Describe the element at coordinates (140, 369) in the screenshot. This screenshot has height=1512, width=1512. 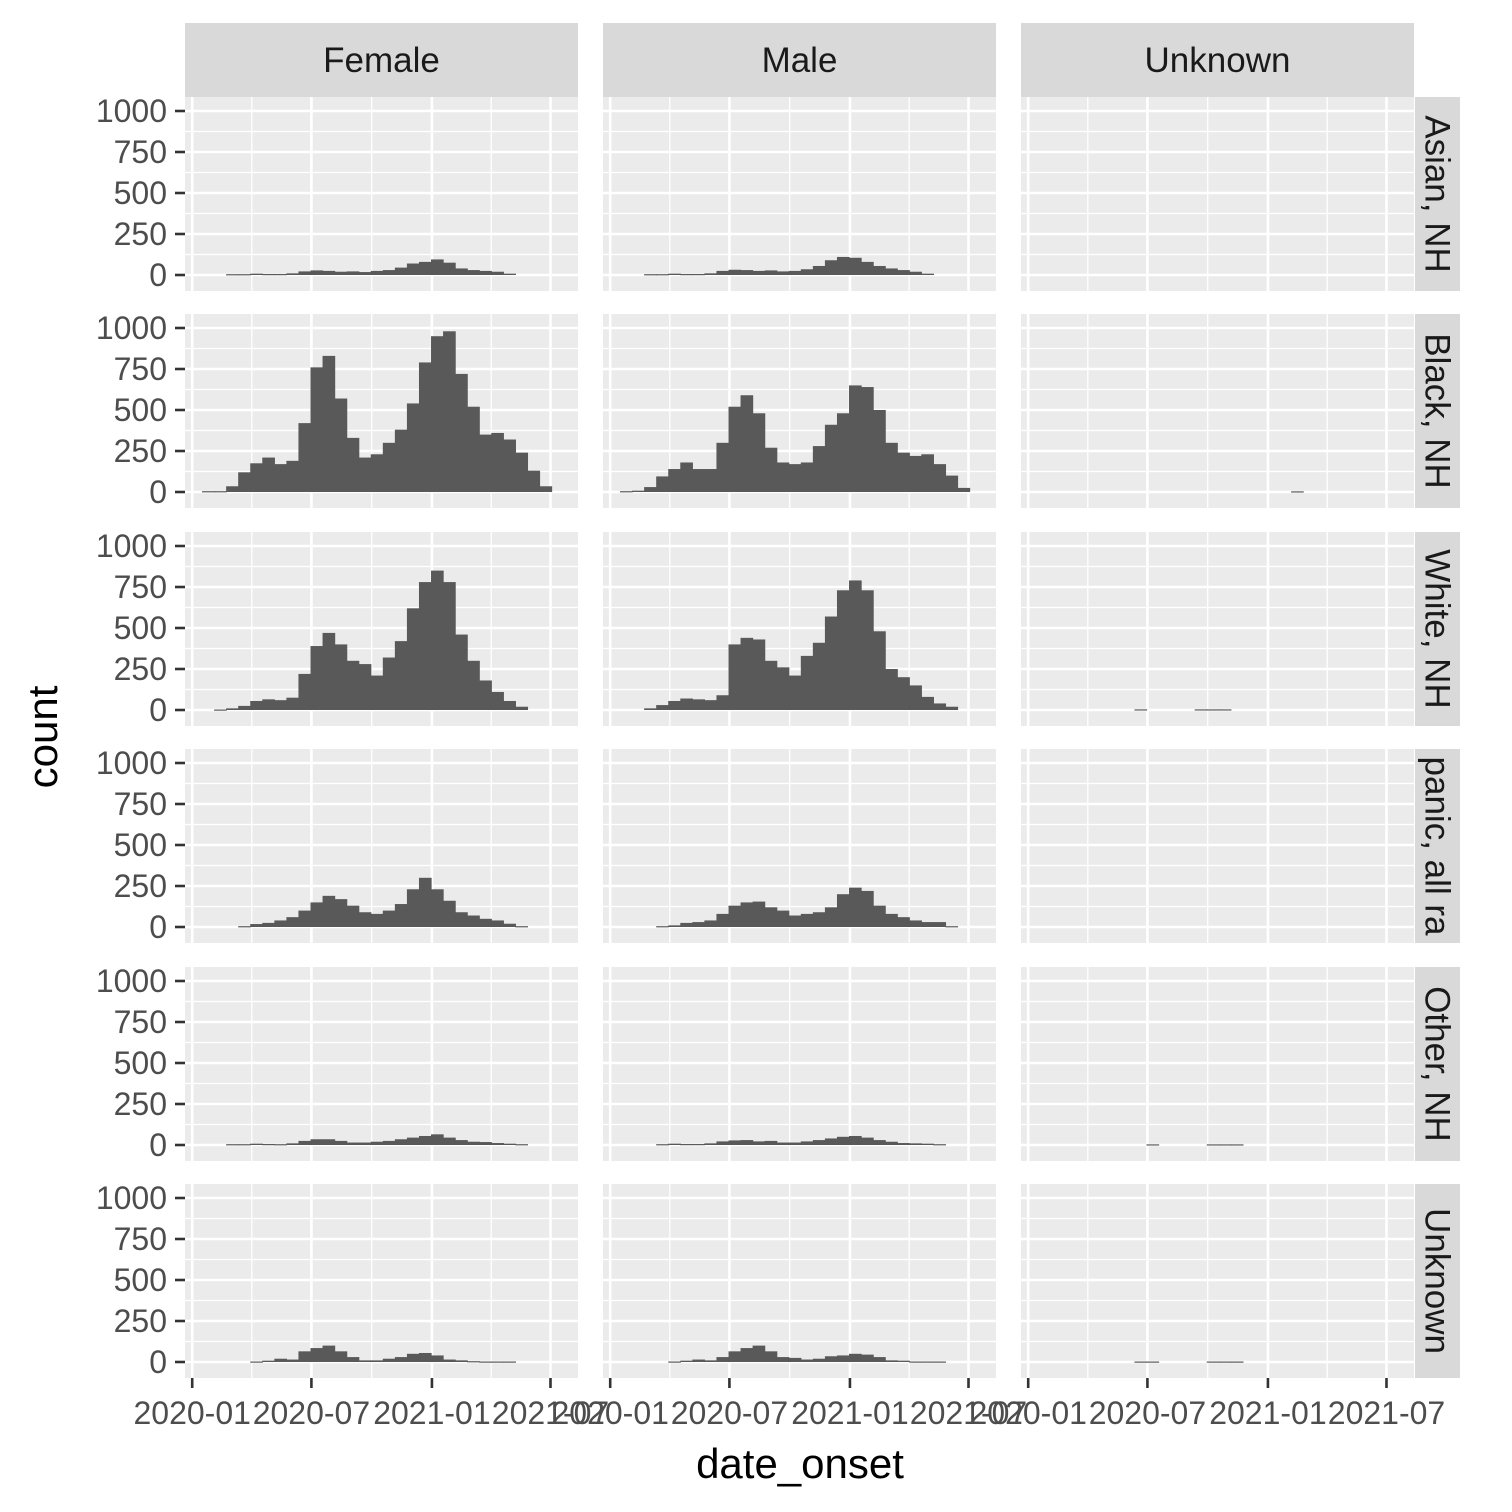
I see `y-tick-label: 750` at that location.